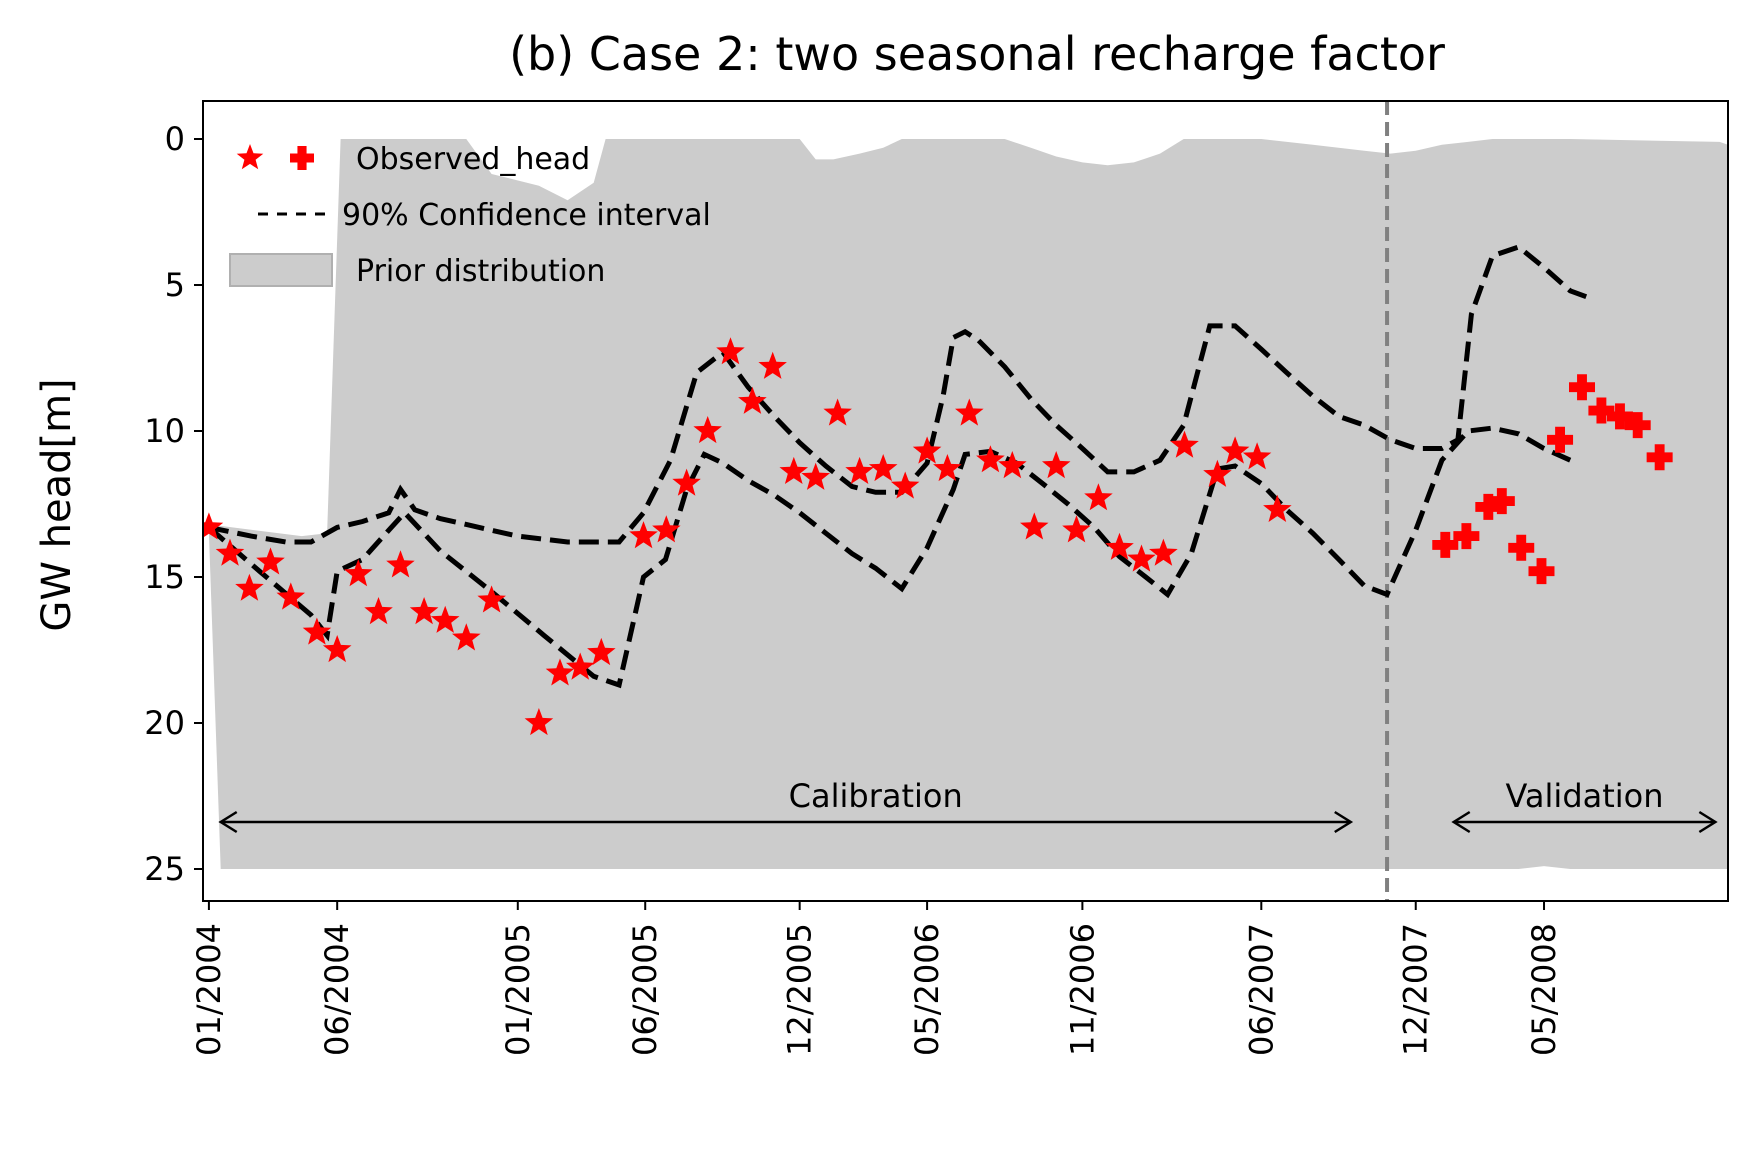 The width and height of the screenshot is (1756, 1167). I want to click on x-tick-label: 05/2008, so click(1544, 989).